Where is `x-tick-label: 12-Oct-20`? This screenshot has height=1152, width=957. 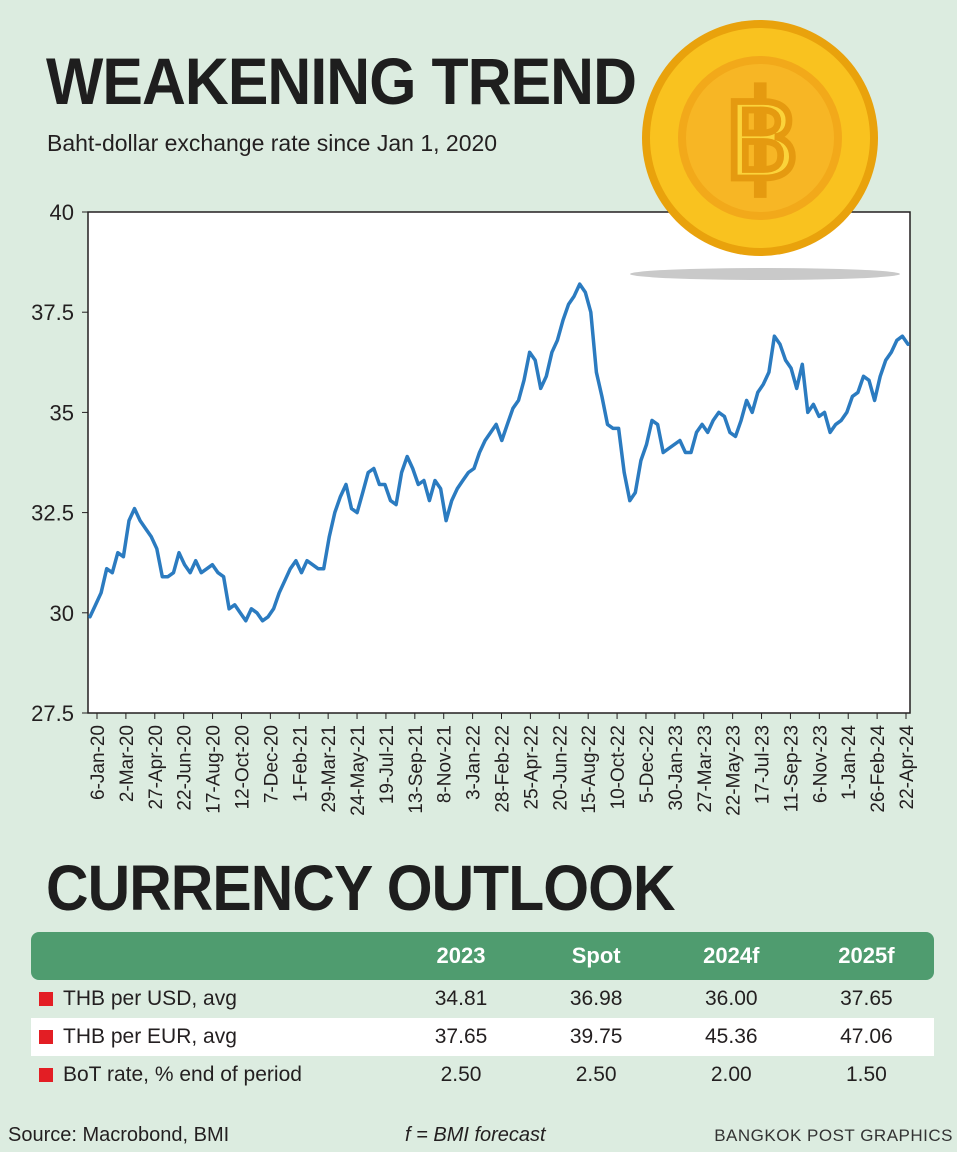
x-tick-label: 12-Oct-20 is located at coordinates (242, 767).